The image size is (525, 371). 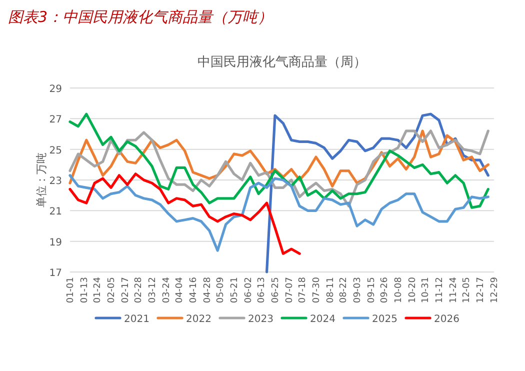 I want to click on legend-label: 2026, so click(x=447, y=319).